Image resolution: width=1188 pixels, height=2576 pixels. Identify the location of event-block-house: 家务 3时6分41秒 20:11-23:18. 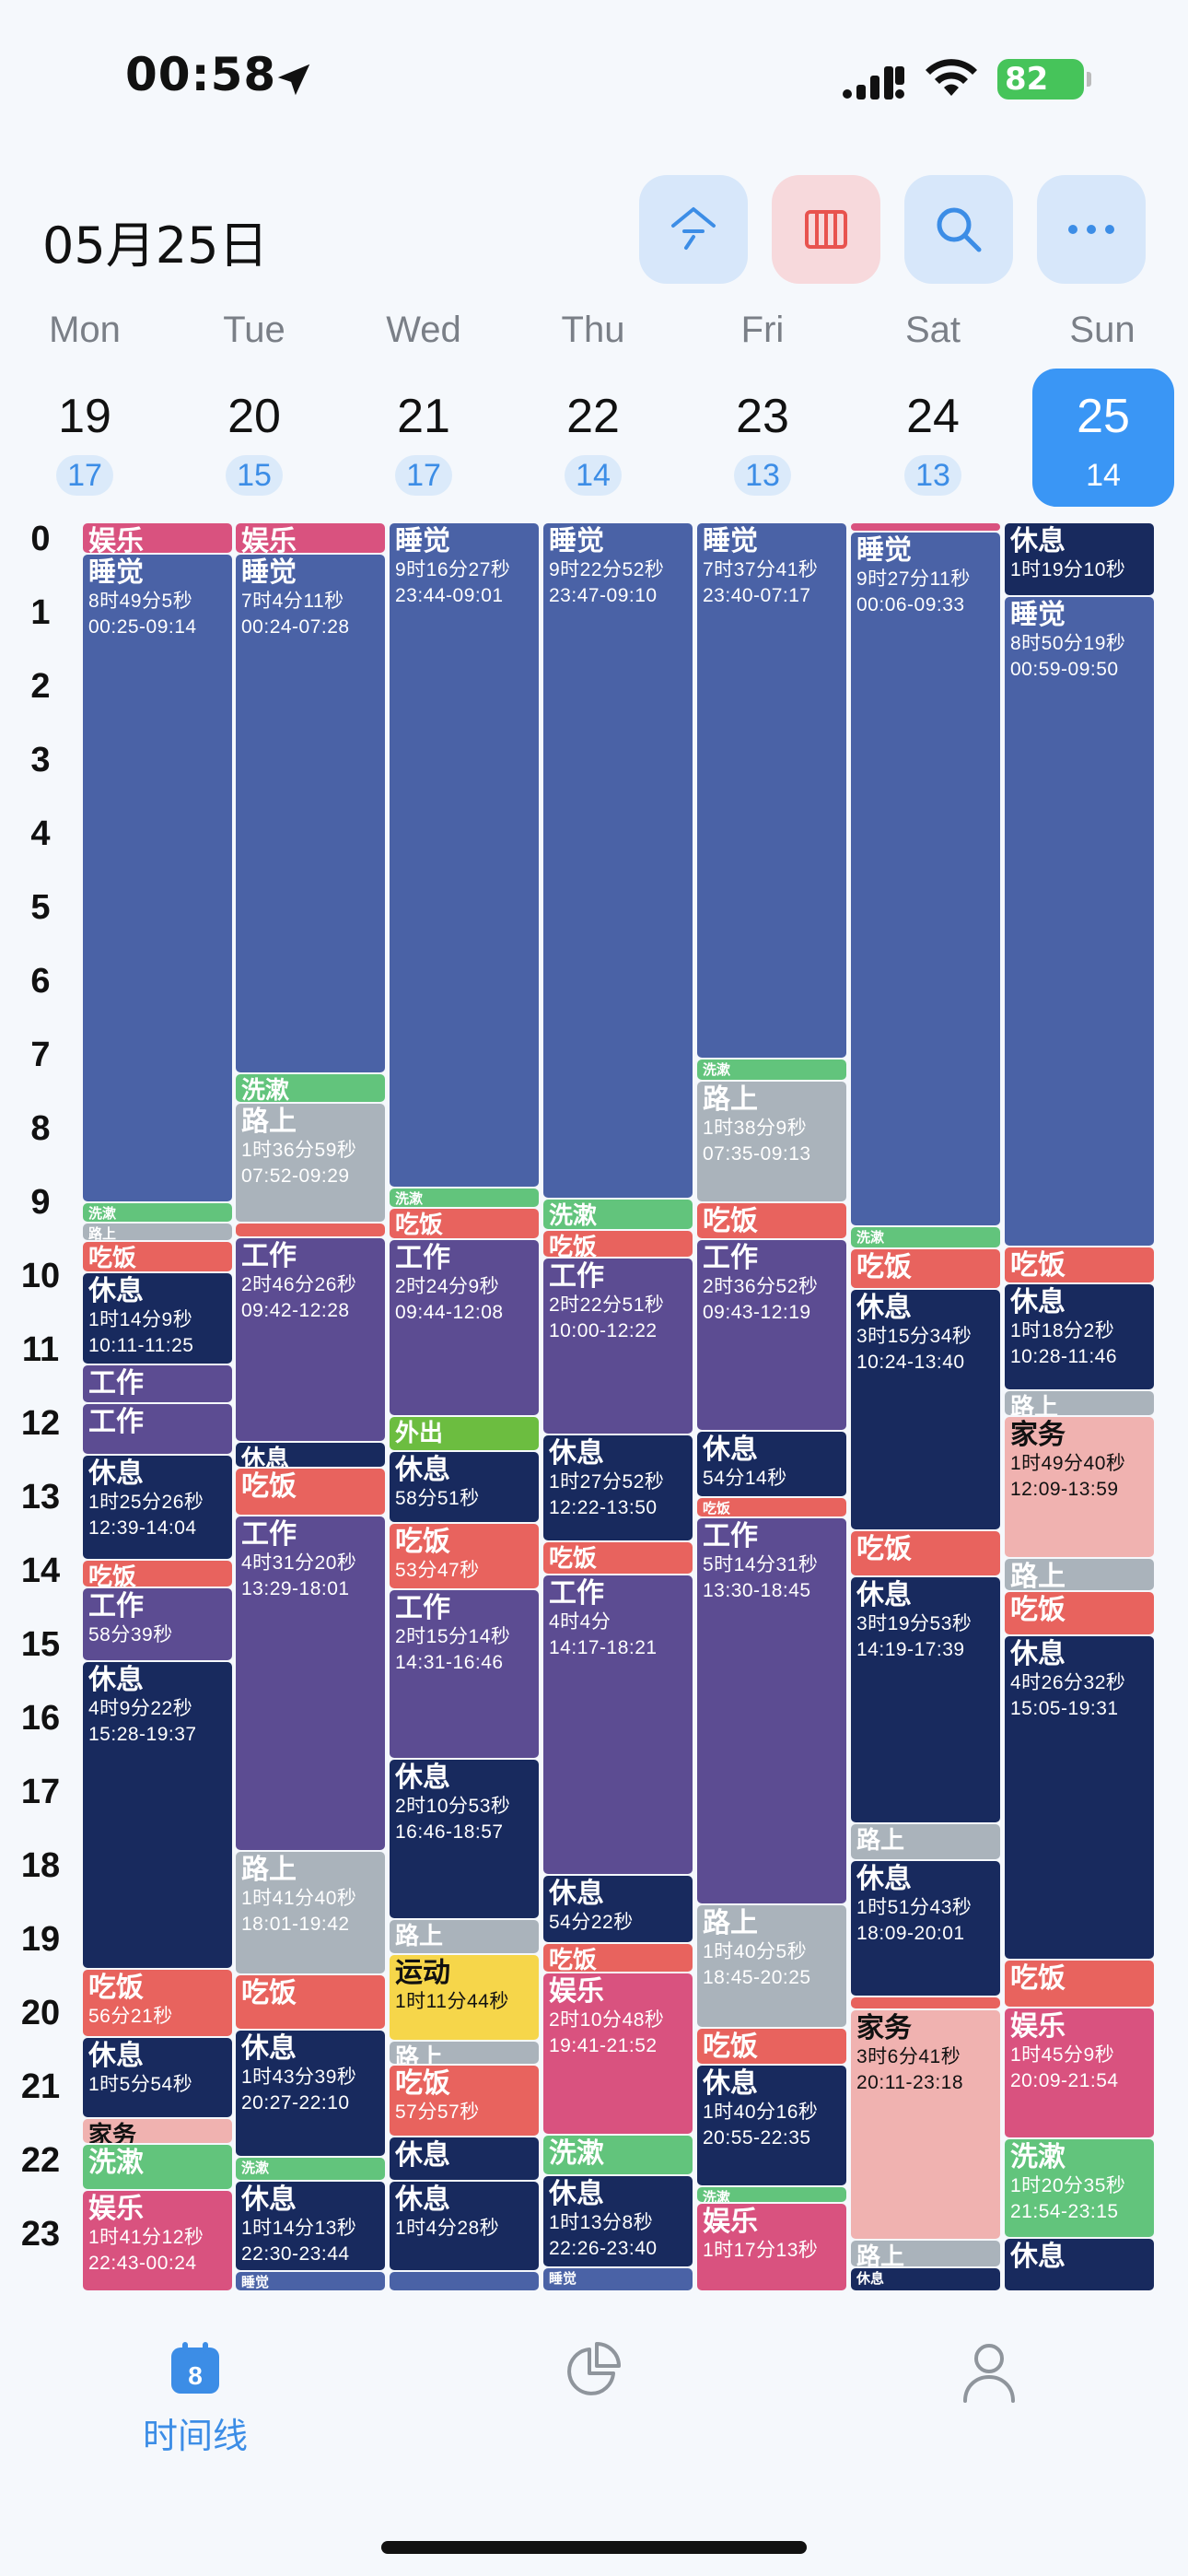
(925, 2124).